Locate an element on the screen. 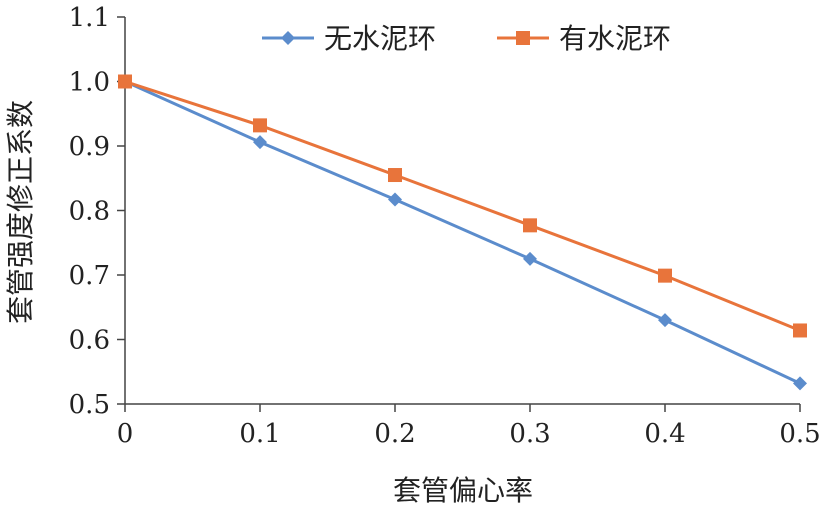 The height and width of the screenshot is (508, 827). y-tick-label: 1.1 is located at coordinates (89, 18).